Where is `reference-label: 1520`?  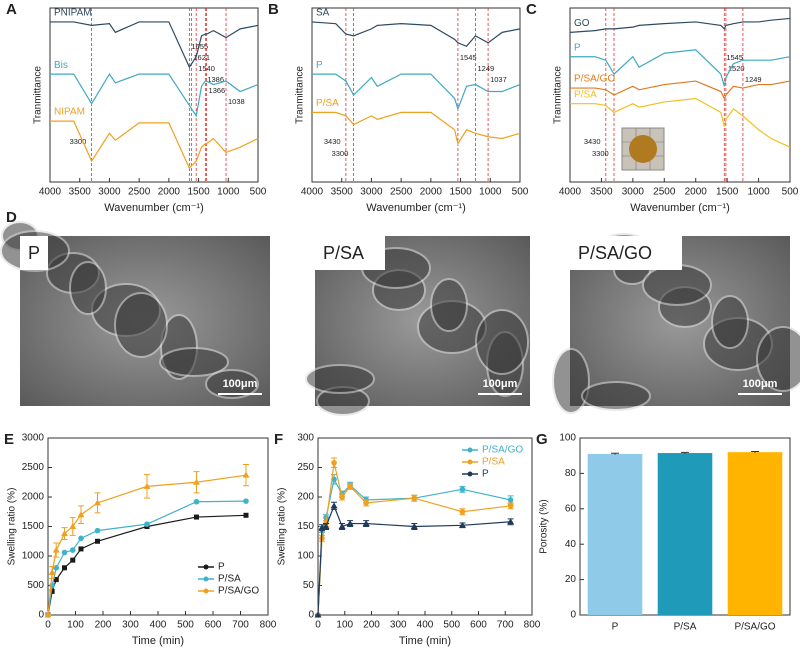
reference-label: 1520 is located at coordinates (736, 68).